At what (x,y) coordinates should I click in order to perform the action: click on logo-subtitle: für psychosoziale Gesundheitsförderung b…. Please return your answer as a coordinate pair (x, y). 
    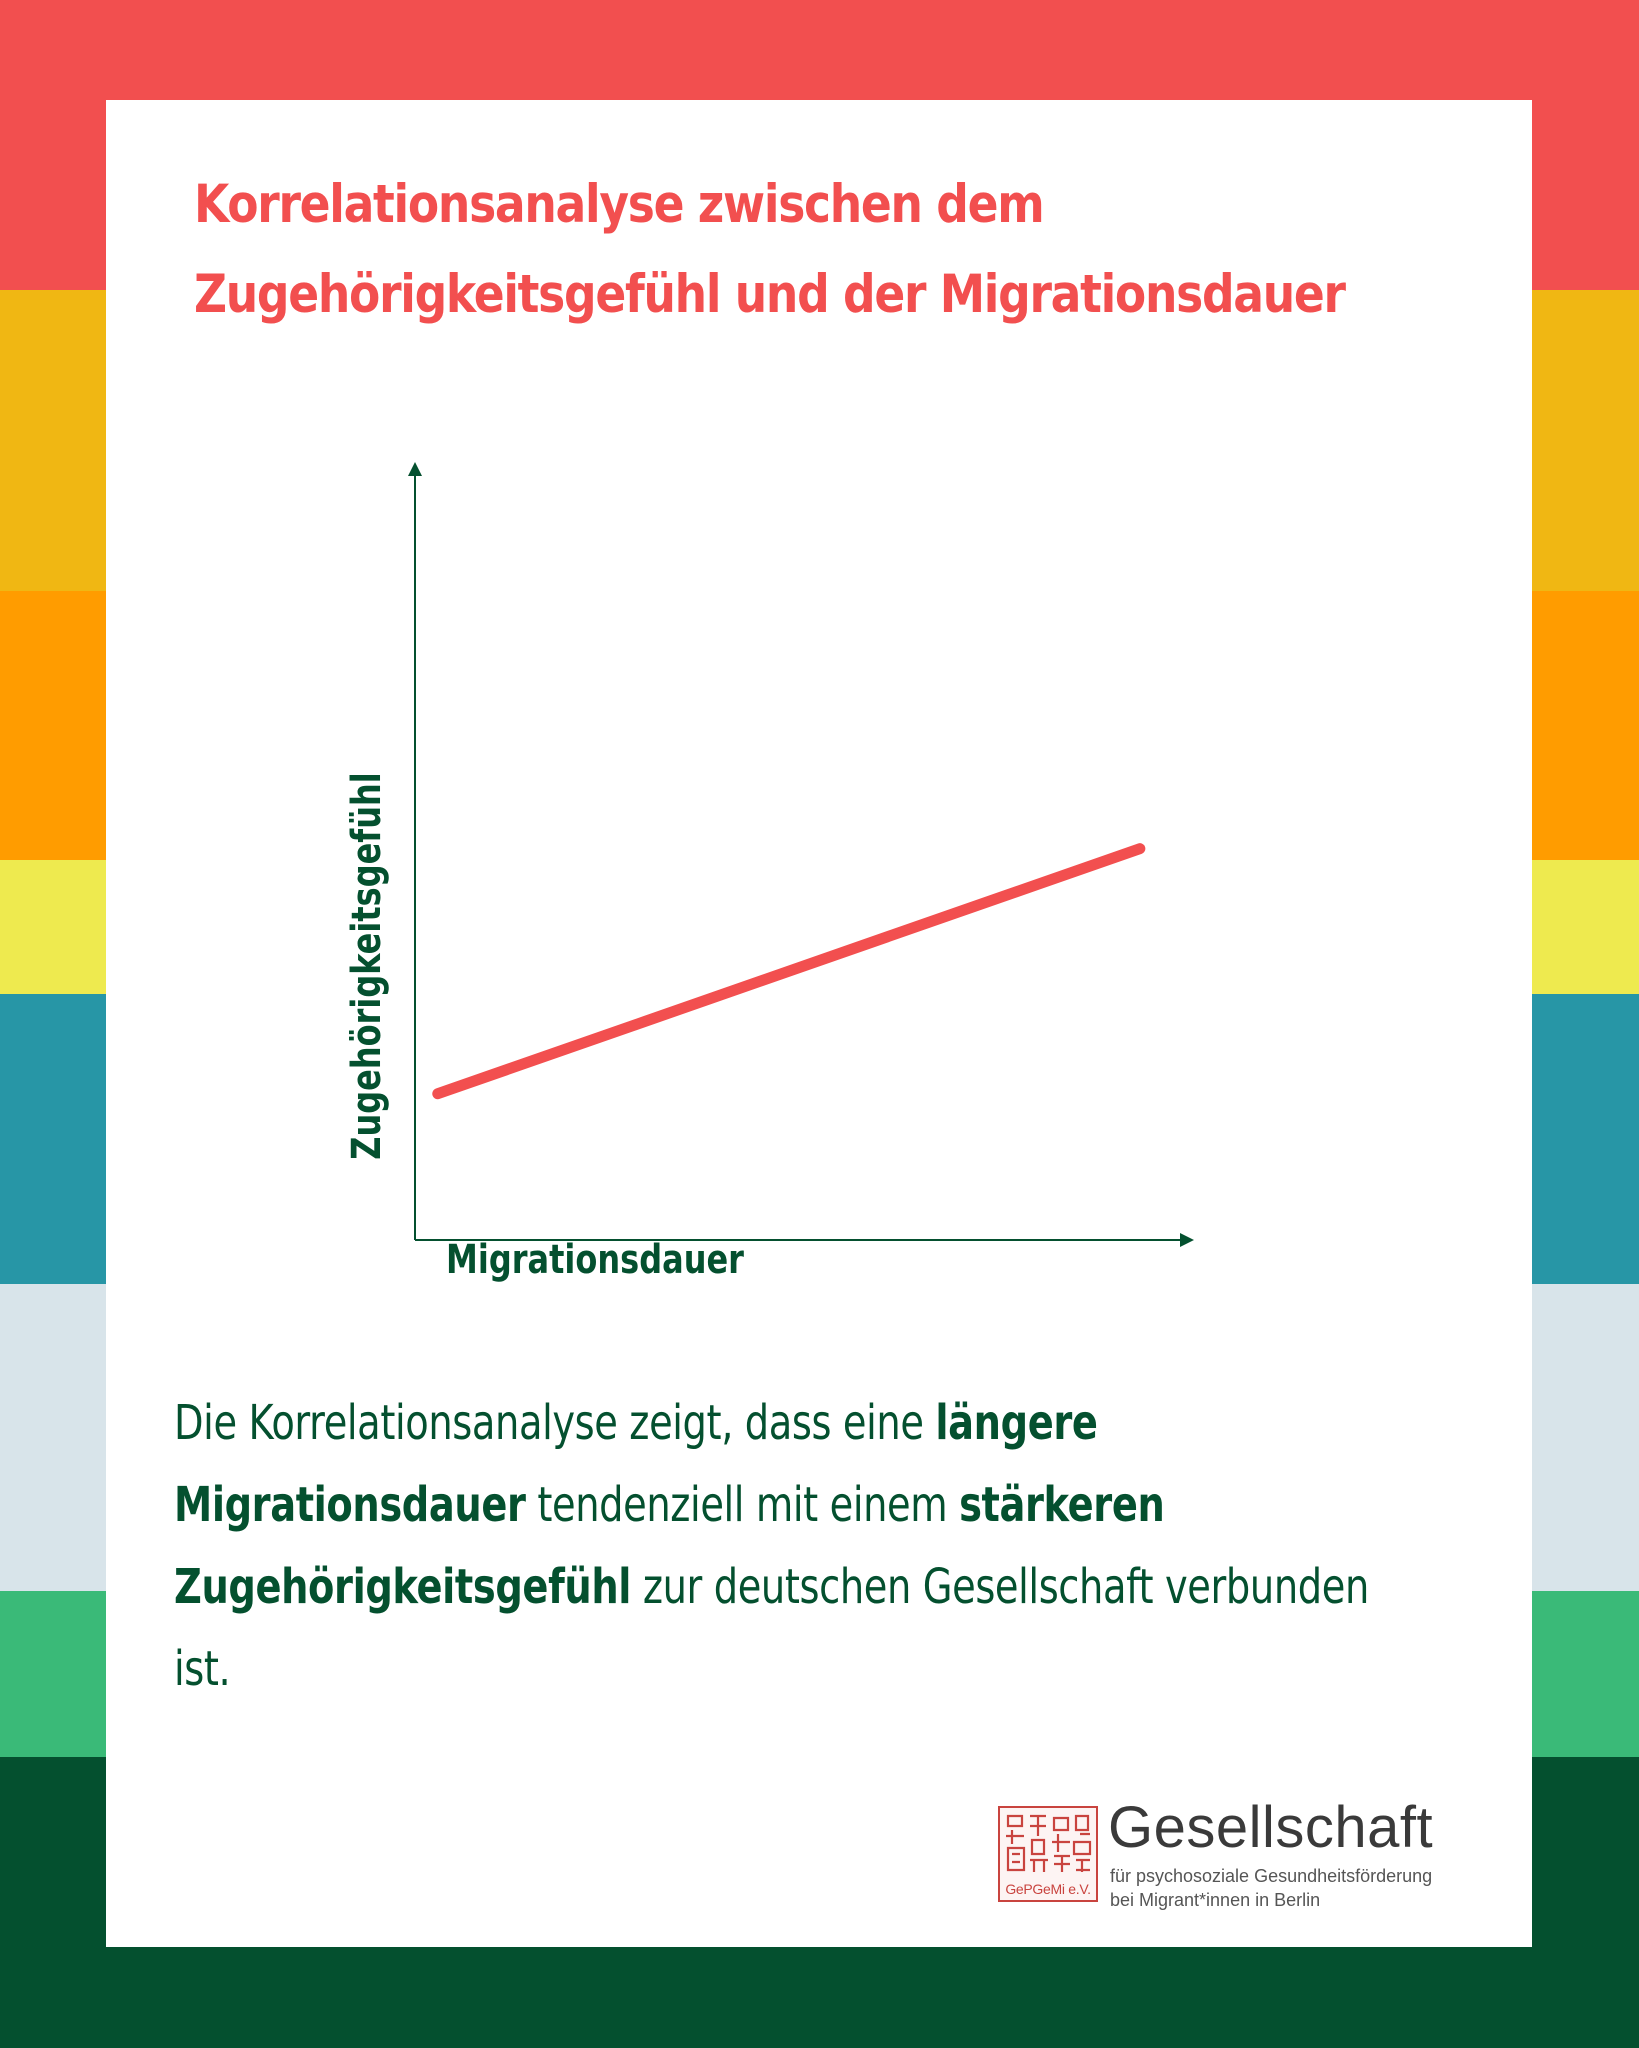
    Looking at the image, I should click on (1271, 1888).